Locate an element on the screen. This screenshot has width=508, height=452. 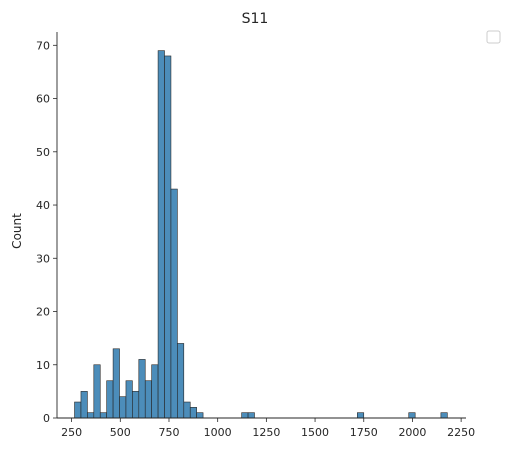
x-tick-label: 1500 is located at coordinates (315, 432).